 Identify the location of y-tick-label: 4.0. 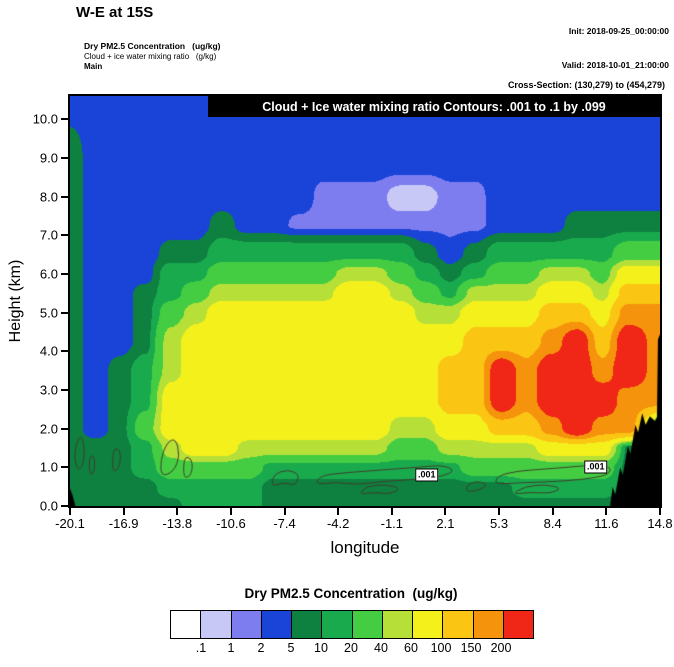
(48, 351).